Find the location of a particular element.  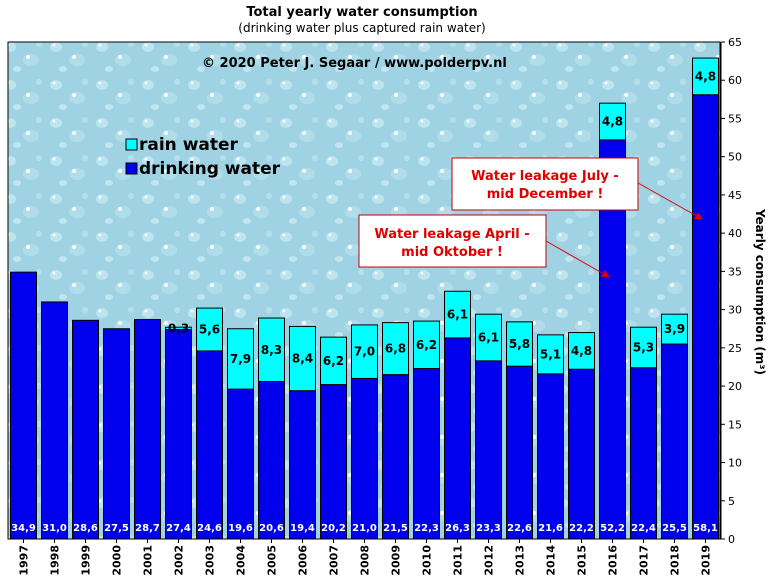

label-drinking-water-2007: 20,2 is located at coordinates (333, 528).